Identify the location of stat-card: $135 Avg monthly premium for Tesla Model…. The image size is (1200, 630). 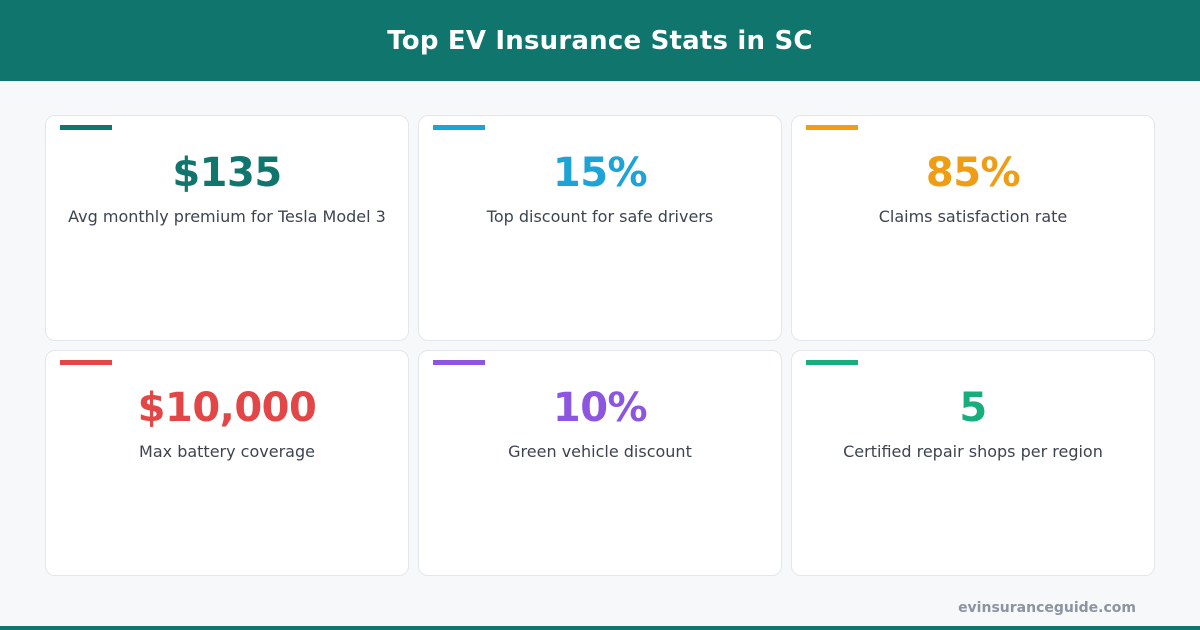
(227, 228).